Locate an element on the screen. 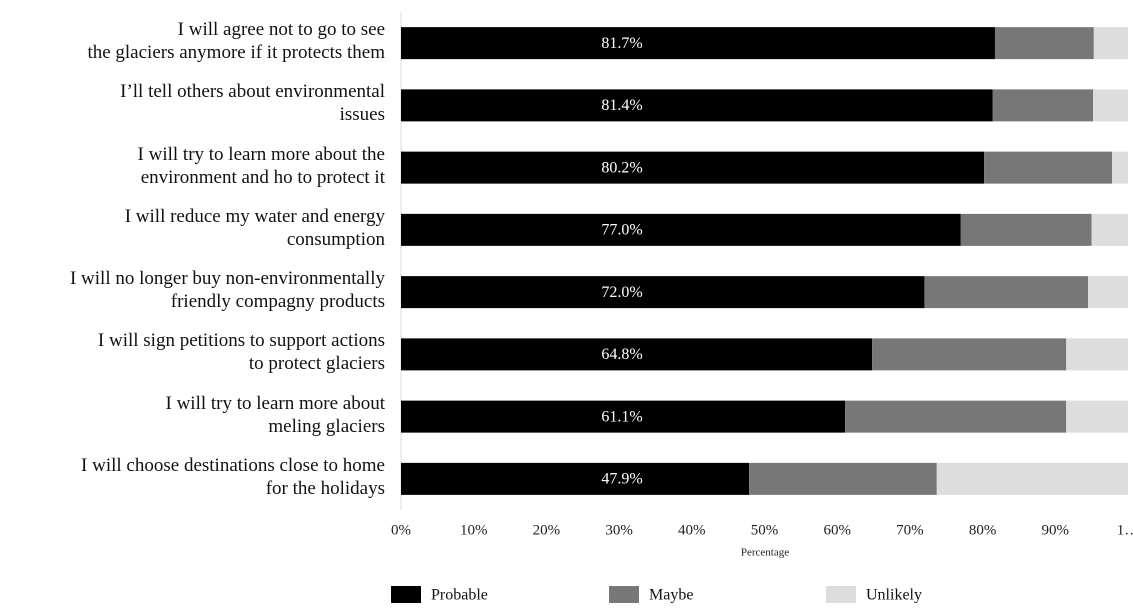 The image size is (1133, 610). x-axis-label: Percentage is located at coordinates (765, 553).